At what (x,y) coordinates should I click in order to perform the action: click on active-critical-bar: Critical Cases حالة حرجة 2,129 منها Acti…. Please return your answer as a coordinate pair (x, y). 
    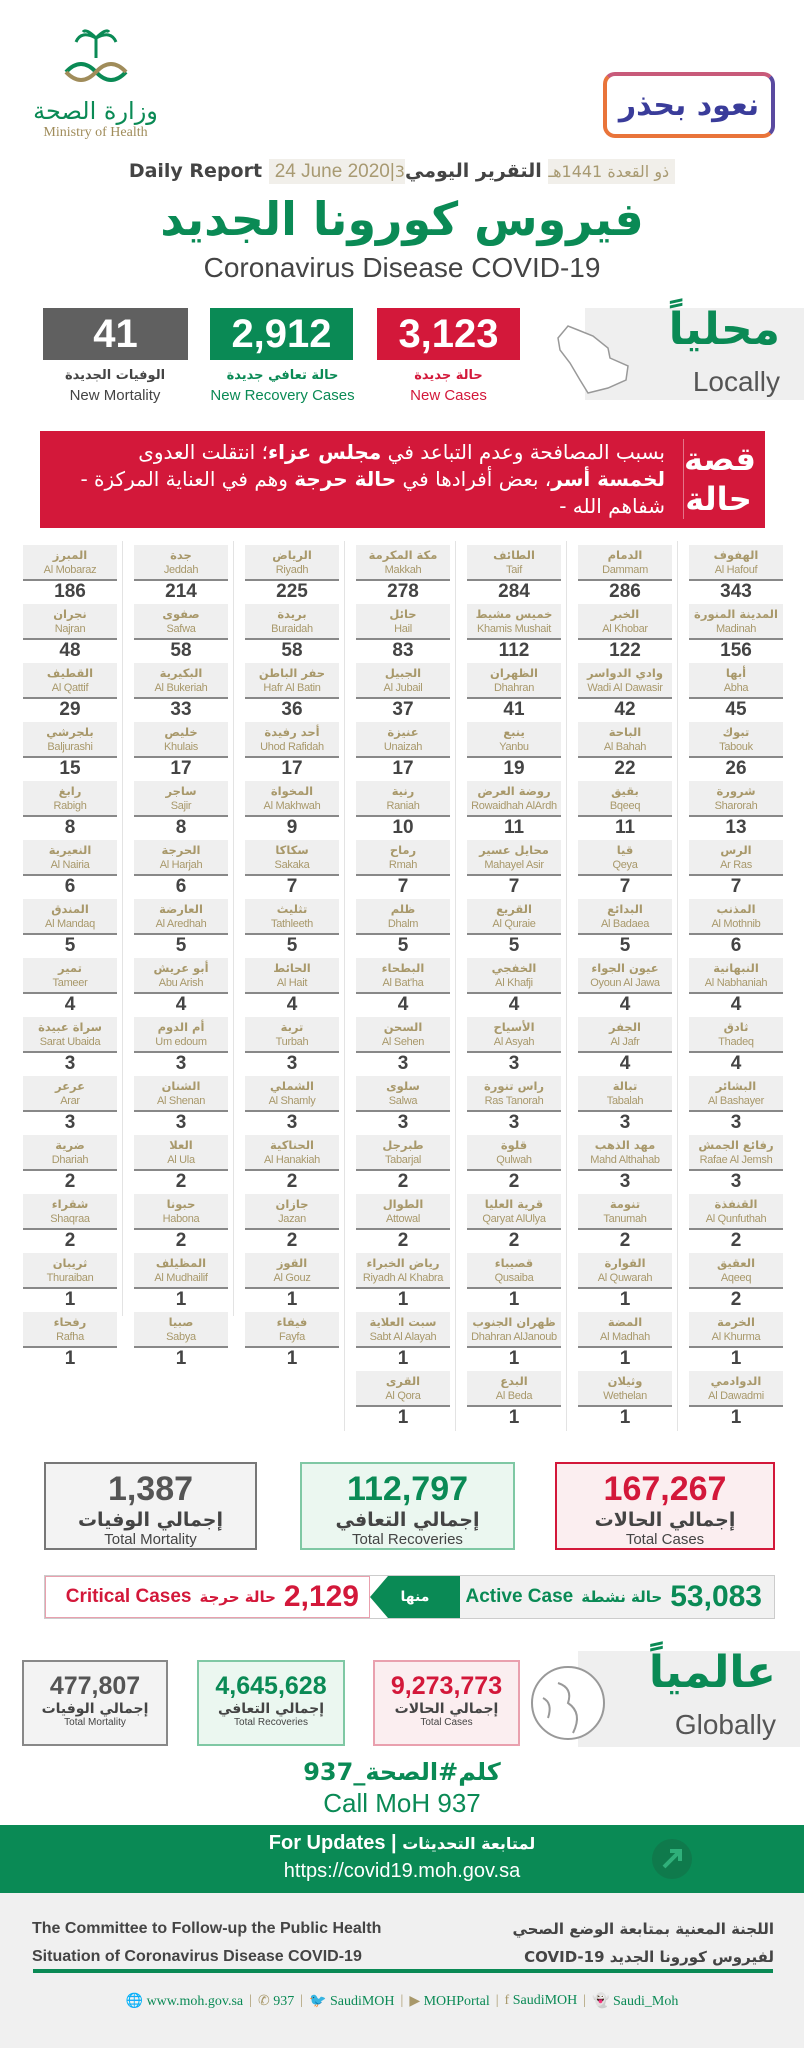
    Looking at the image, I should click on (409, 1597).